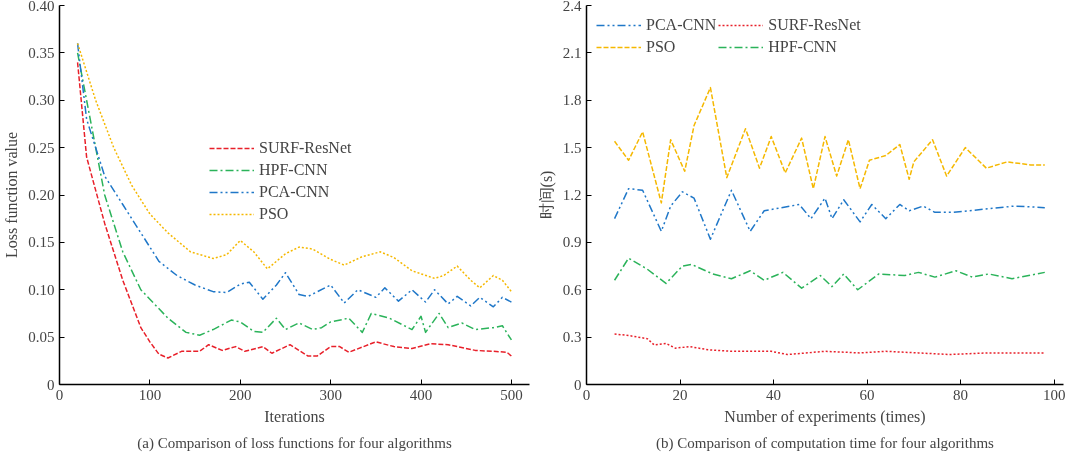 The height and width of the screenshot is (460, 1069). I want to click on x-tick-label: 20, so click(680, 394).